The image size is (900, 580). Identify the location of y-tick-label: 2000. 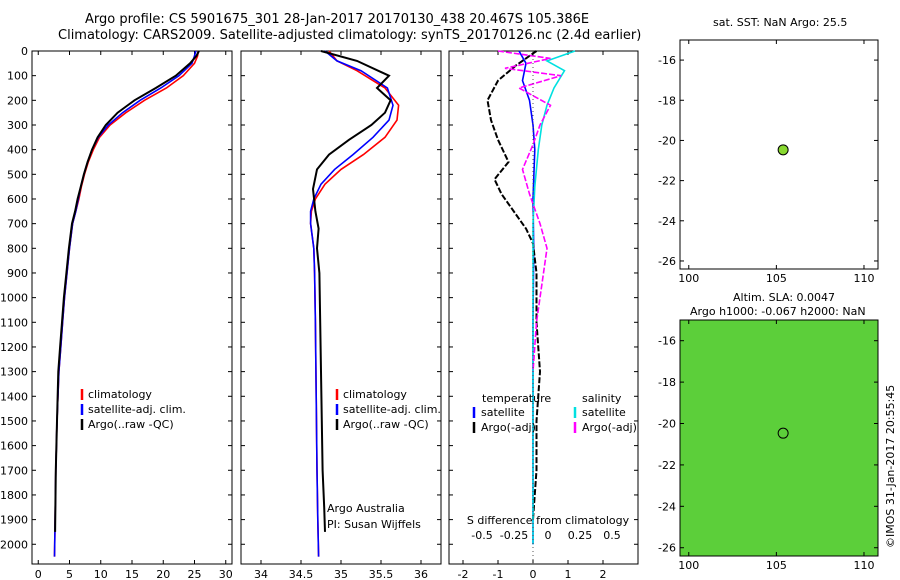
(14, 544).